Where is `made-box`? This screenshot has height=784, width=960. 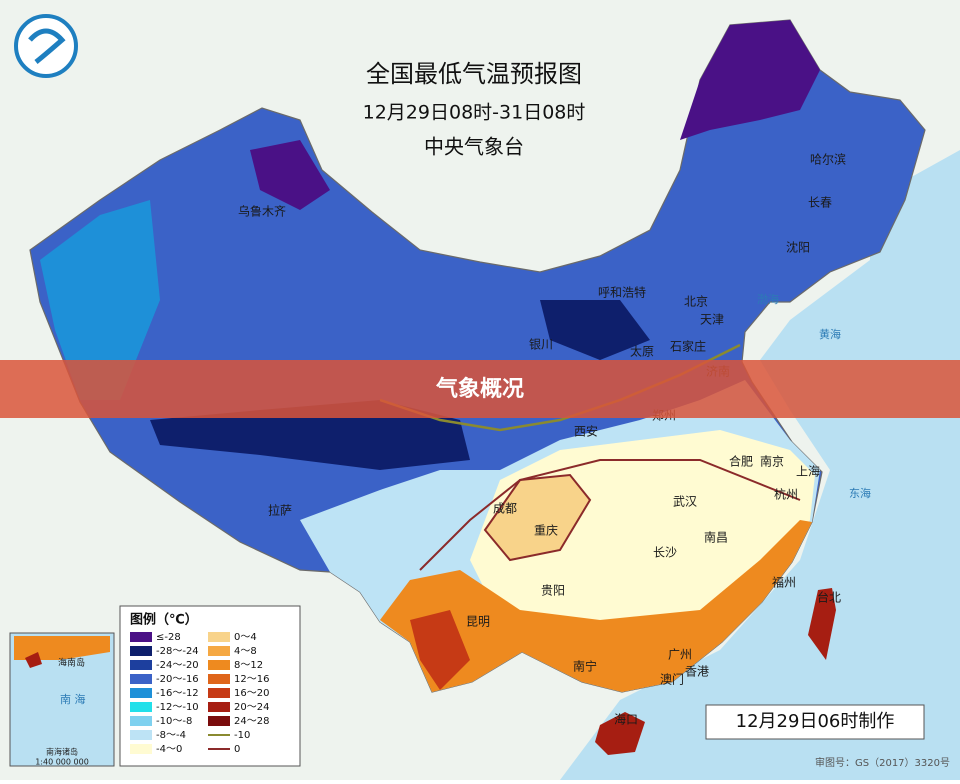
made-box is located at coordinates (815, 722).